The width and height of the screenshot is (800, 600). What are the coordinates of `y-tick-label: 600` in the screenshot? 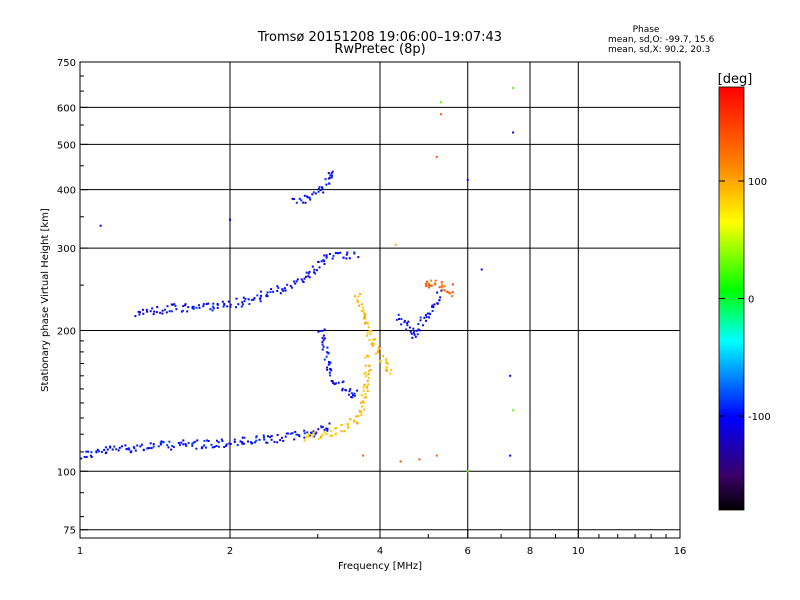 It's located at (66, 108).